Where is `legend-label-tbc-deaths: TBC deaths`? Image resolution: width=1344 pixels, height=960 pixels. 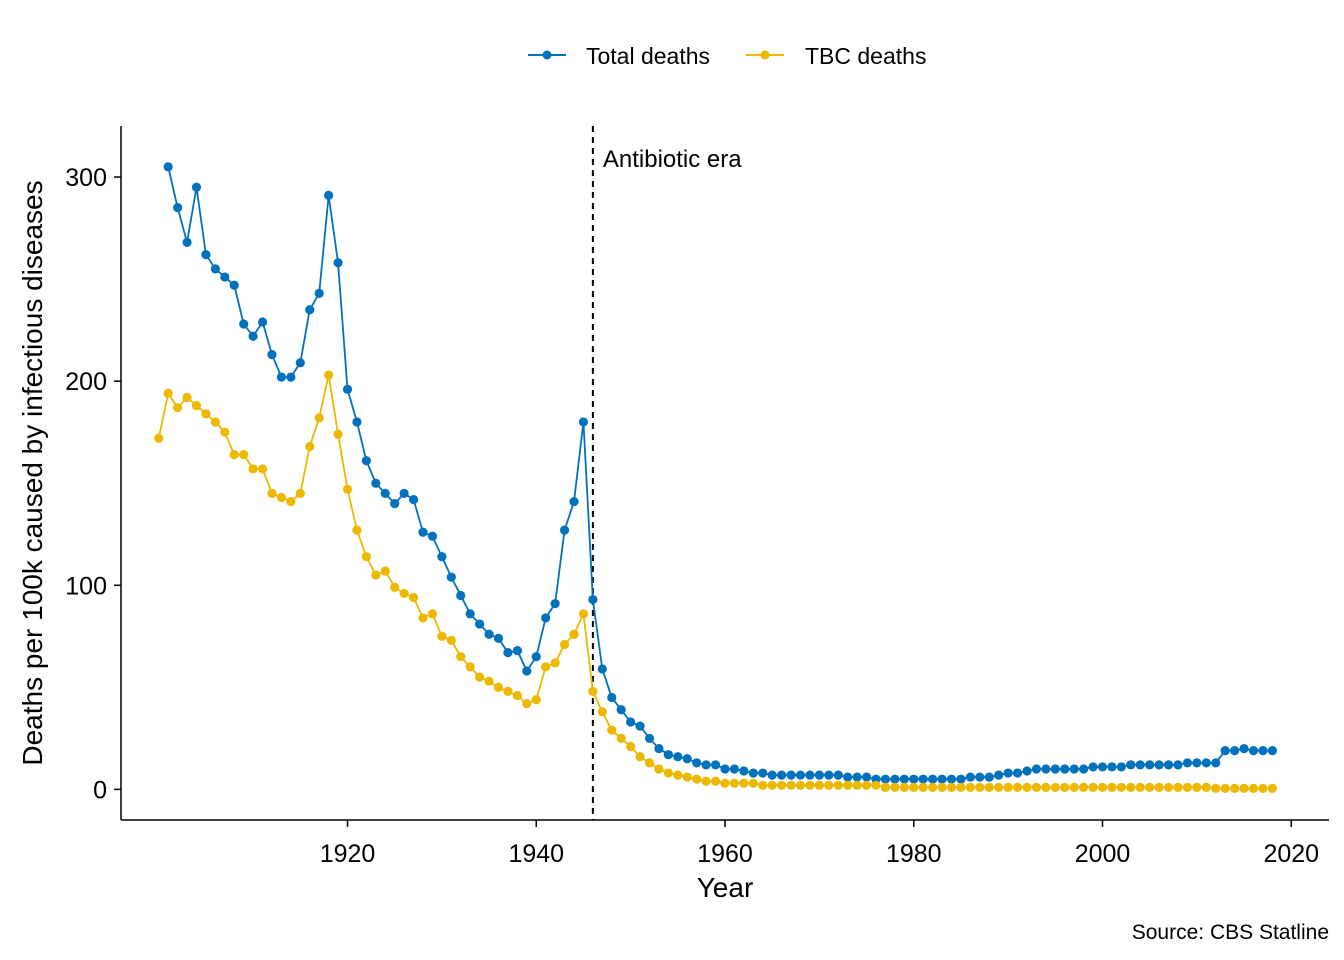 legend-label-tbc-deaths: TBC deaths is located at coordinates (865, 56).